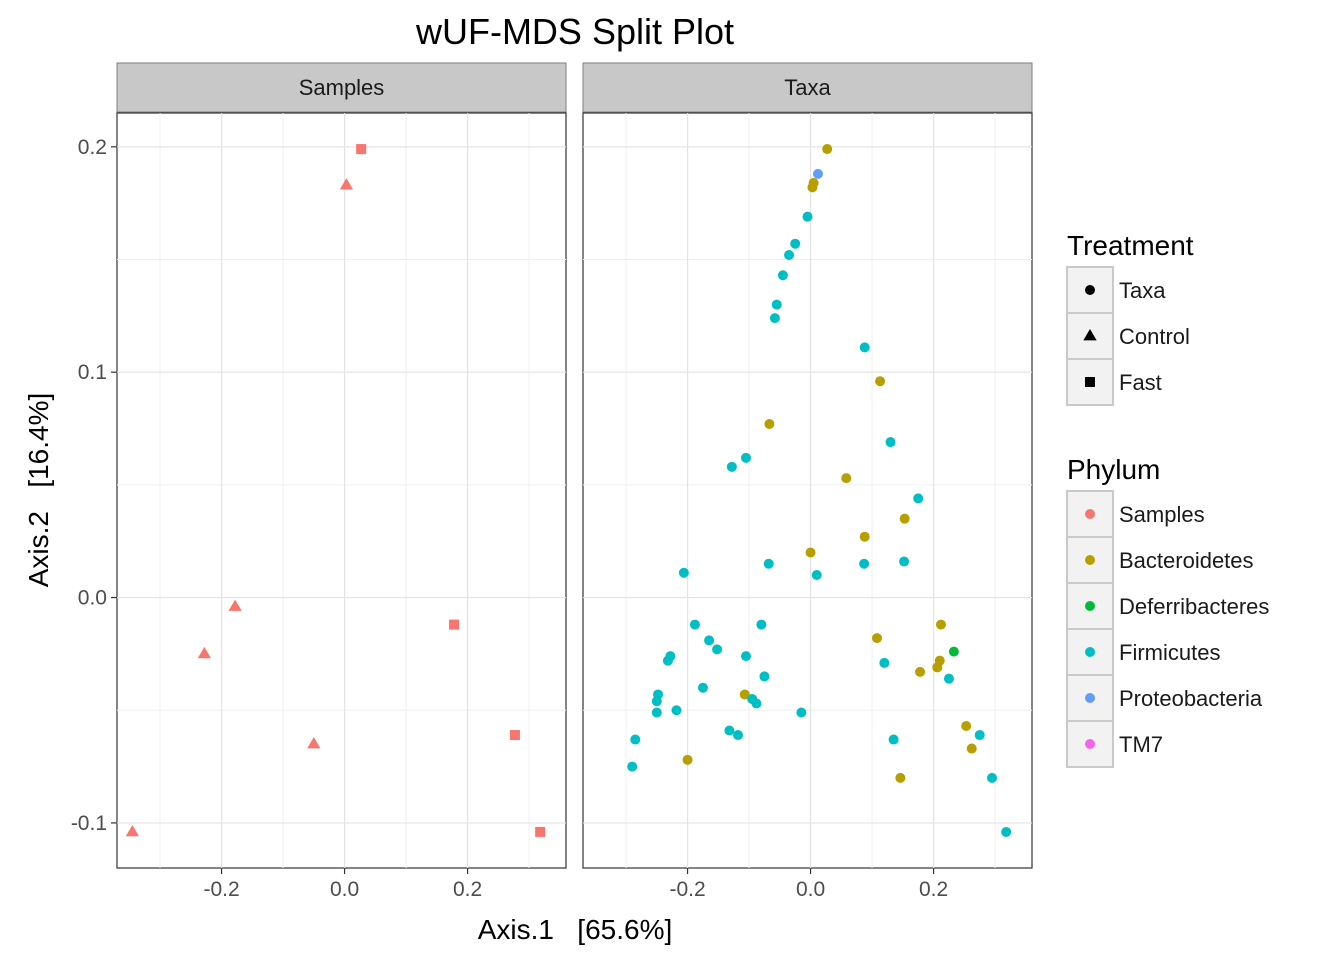 The width and height of the screenshot is (1344, 960). What do you see at coordinates (1130, 245) in the screenshot?
I see `legend-title: Treatment` at bounding box center [1130, 245].